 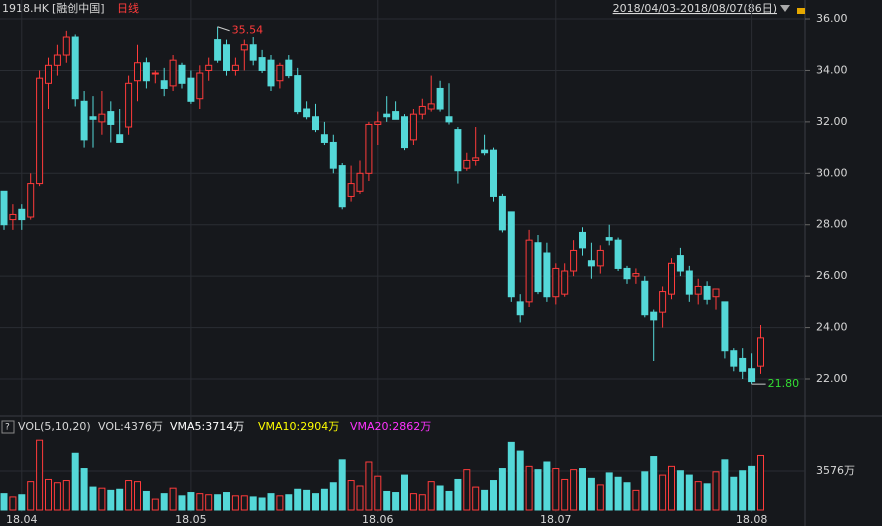 I want to click on help-icon, so click(x=8, y=427).